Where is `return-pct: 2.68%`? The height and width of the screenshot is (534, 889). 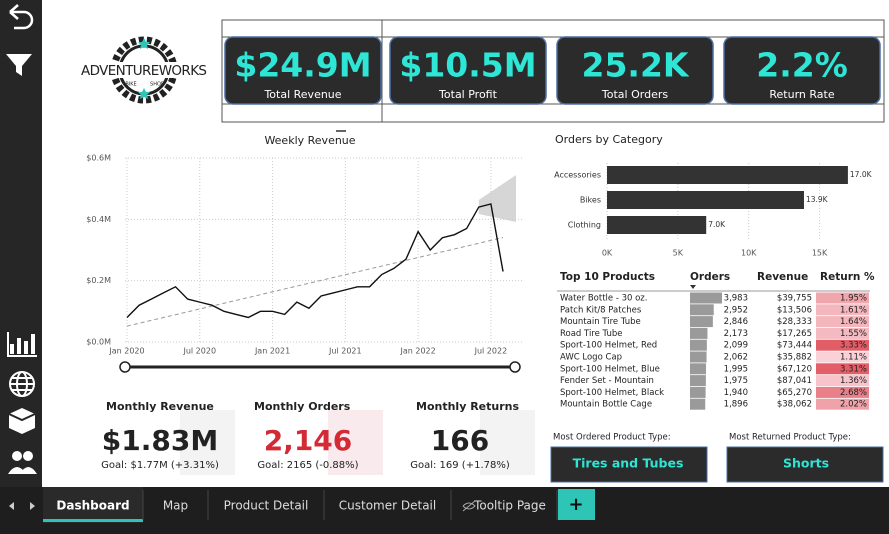 return-pct: 2.68% is located at coordinates (853, 393).